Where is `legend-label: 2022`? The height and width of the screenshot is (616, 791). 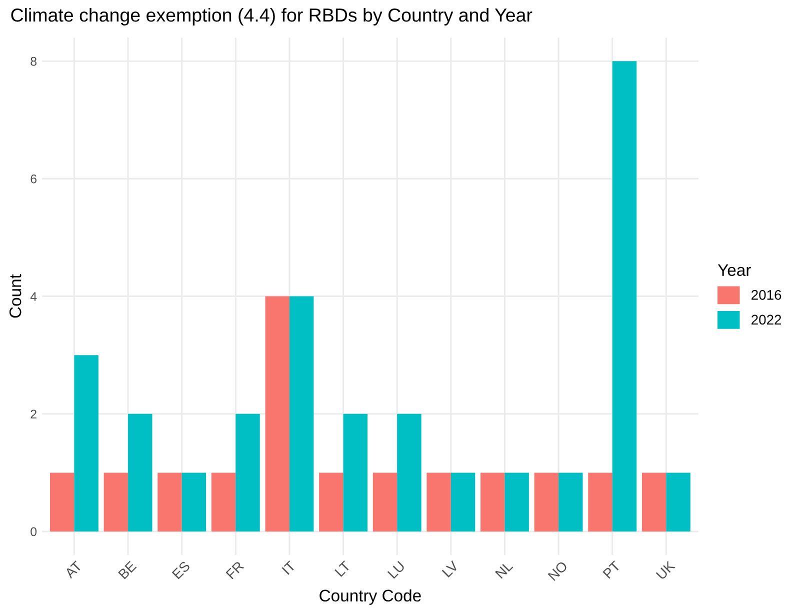
legend-label: 2022 is located at coordinates (767, 319).